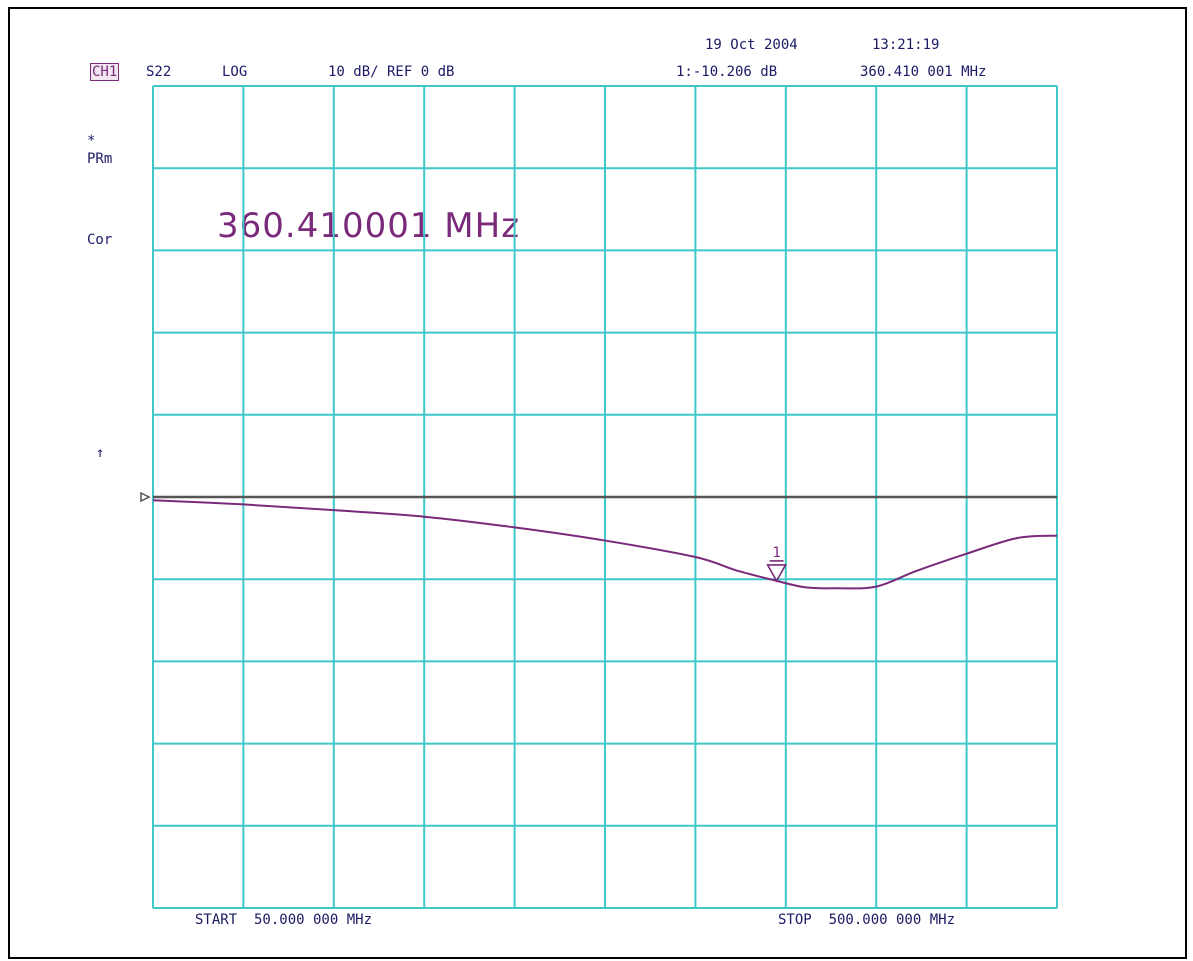 This screenshot has width=1193, height=961. Describe the element at coordinates (751, 45) in the screenshot. I see `date-label: 19 Oct 2004` at that location.